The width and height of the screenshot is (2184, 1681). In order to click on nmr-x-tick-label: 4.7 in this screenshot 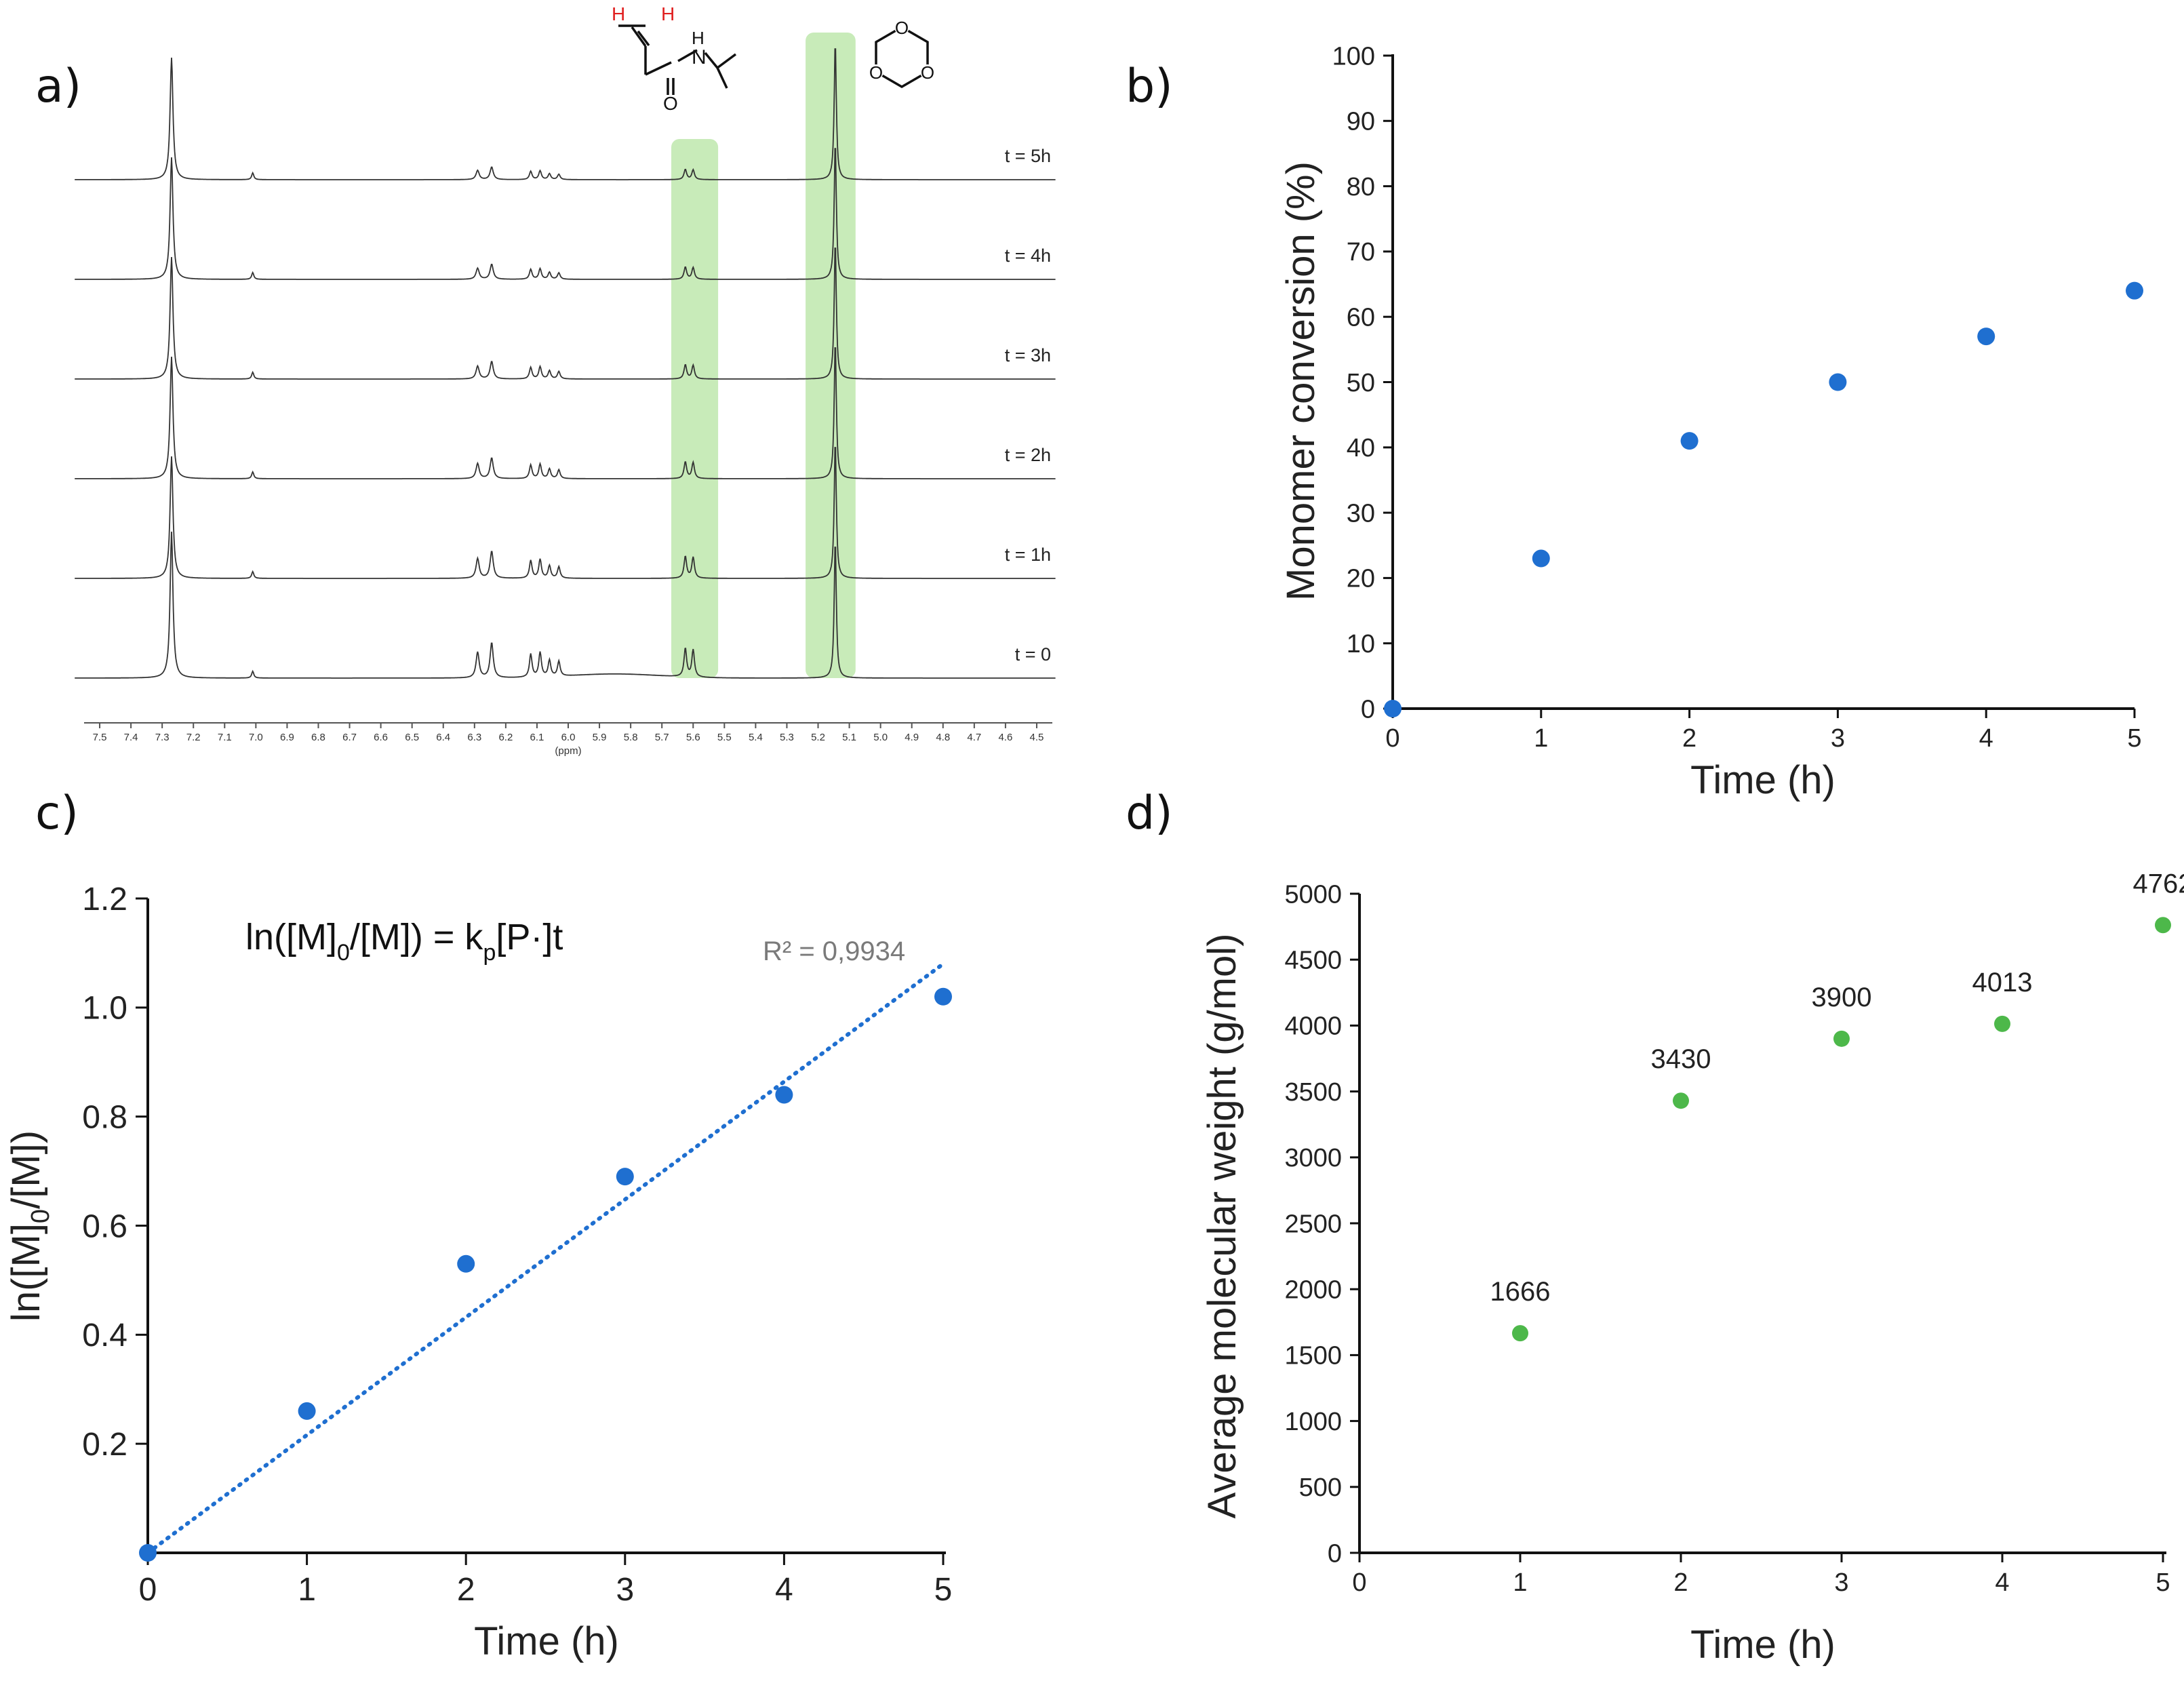, I will do `click(974, 737)`.